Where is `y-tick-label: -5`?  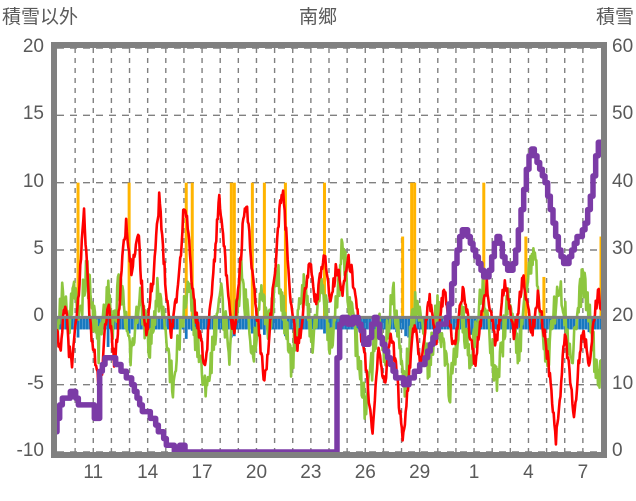
y-tick-label: -5 is located at coordinates (35, 383).